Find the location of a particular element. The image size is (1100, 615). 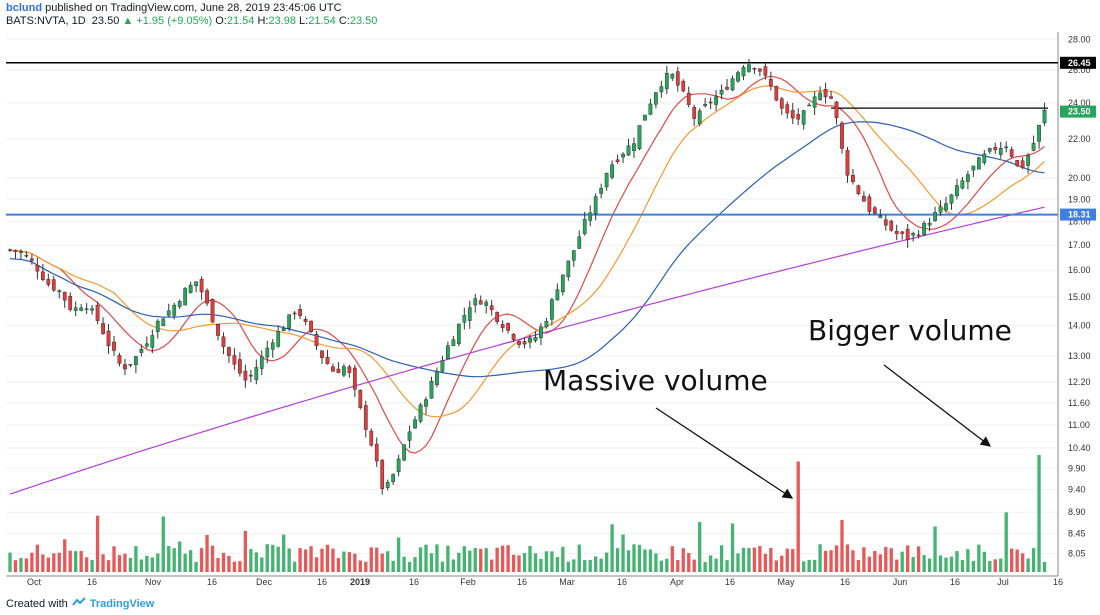

high-value: 23.98 is located at coordinates (282, 21).